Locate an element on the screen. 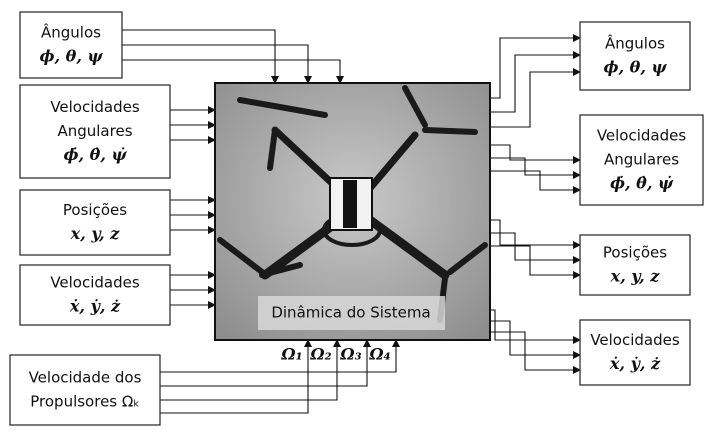  input-label: Ω₄ is located at coordinates (379, 354).